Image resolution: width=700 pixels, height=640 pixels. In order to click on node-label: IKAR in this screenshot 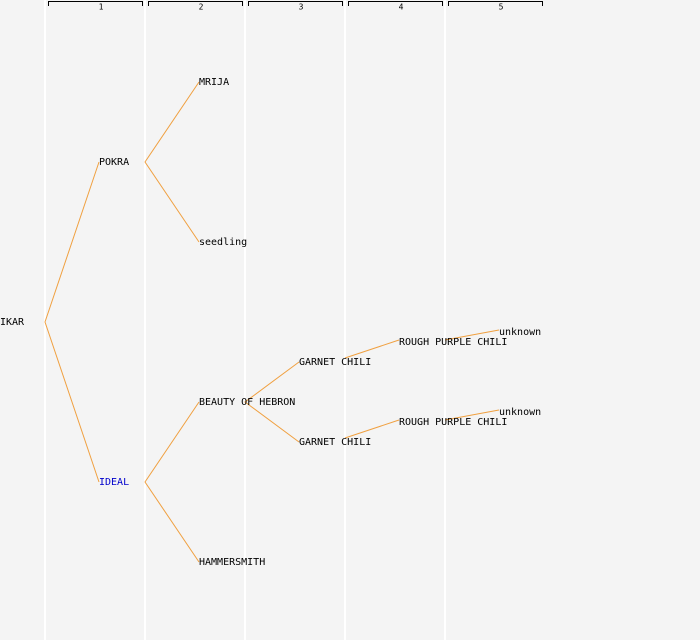, I will do `click(12, 322)`.